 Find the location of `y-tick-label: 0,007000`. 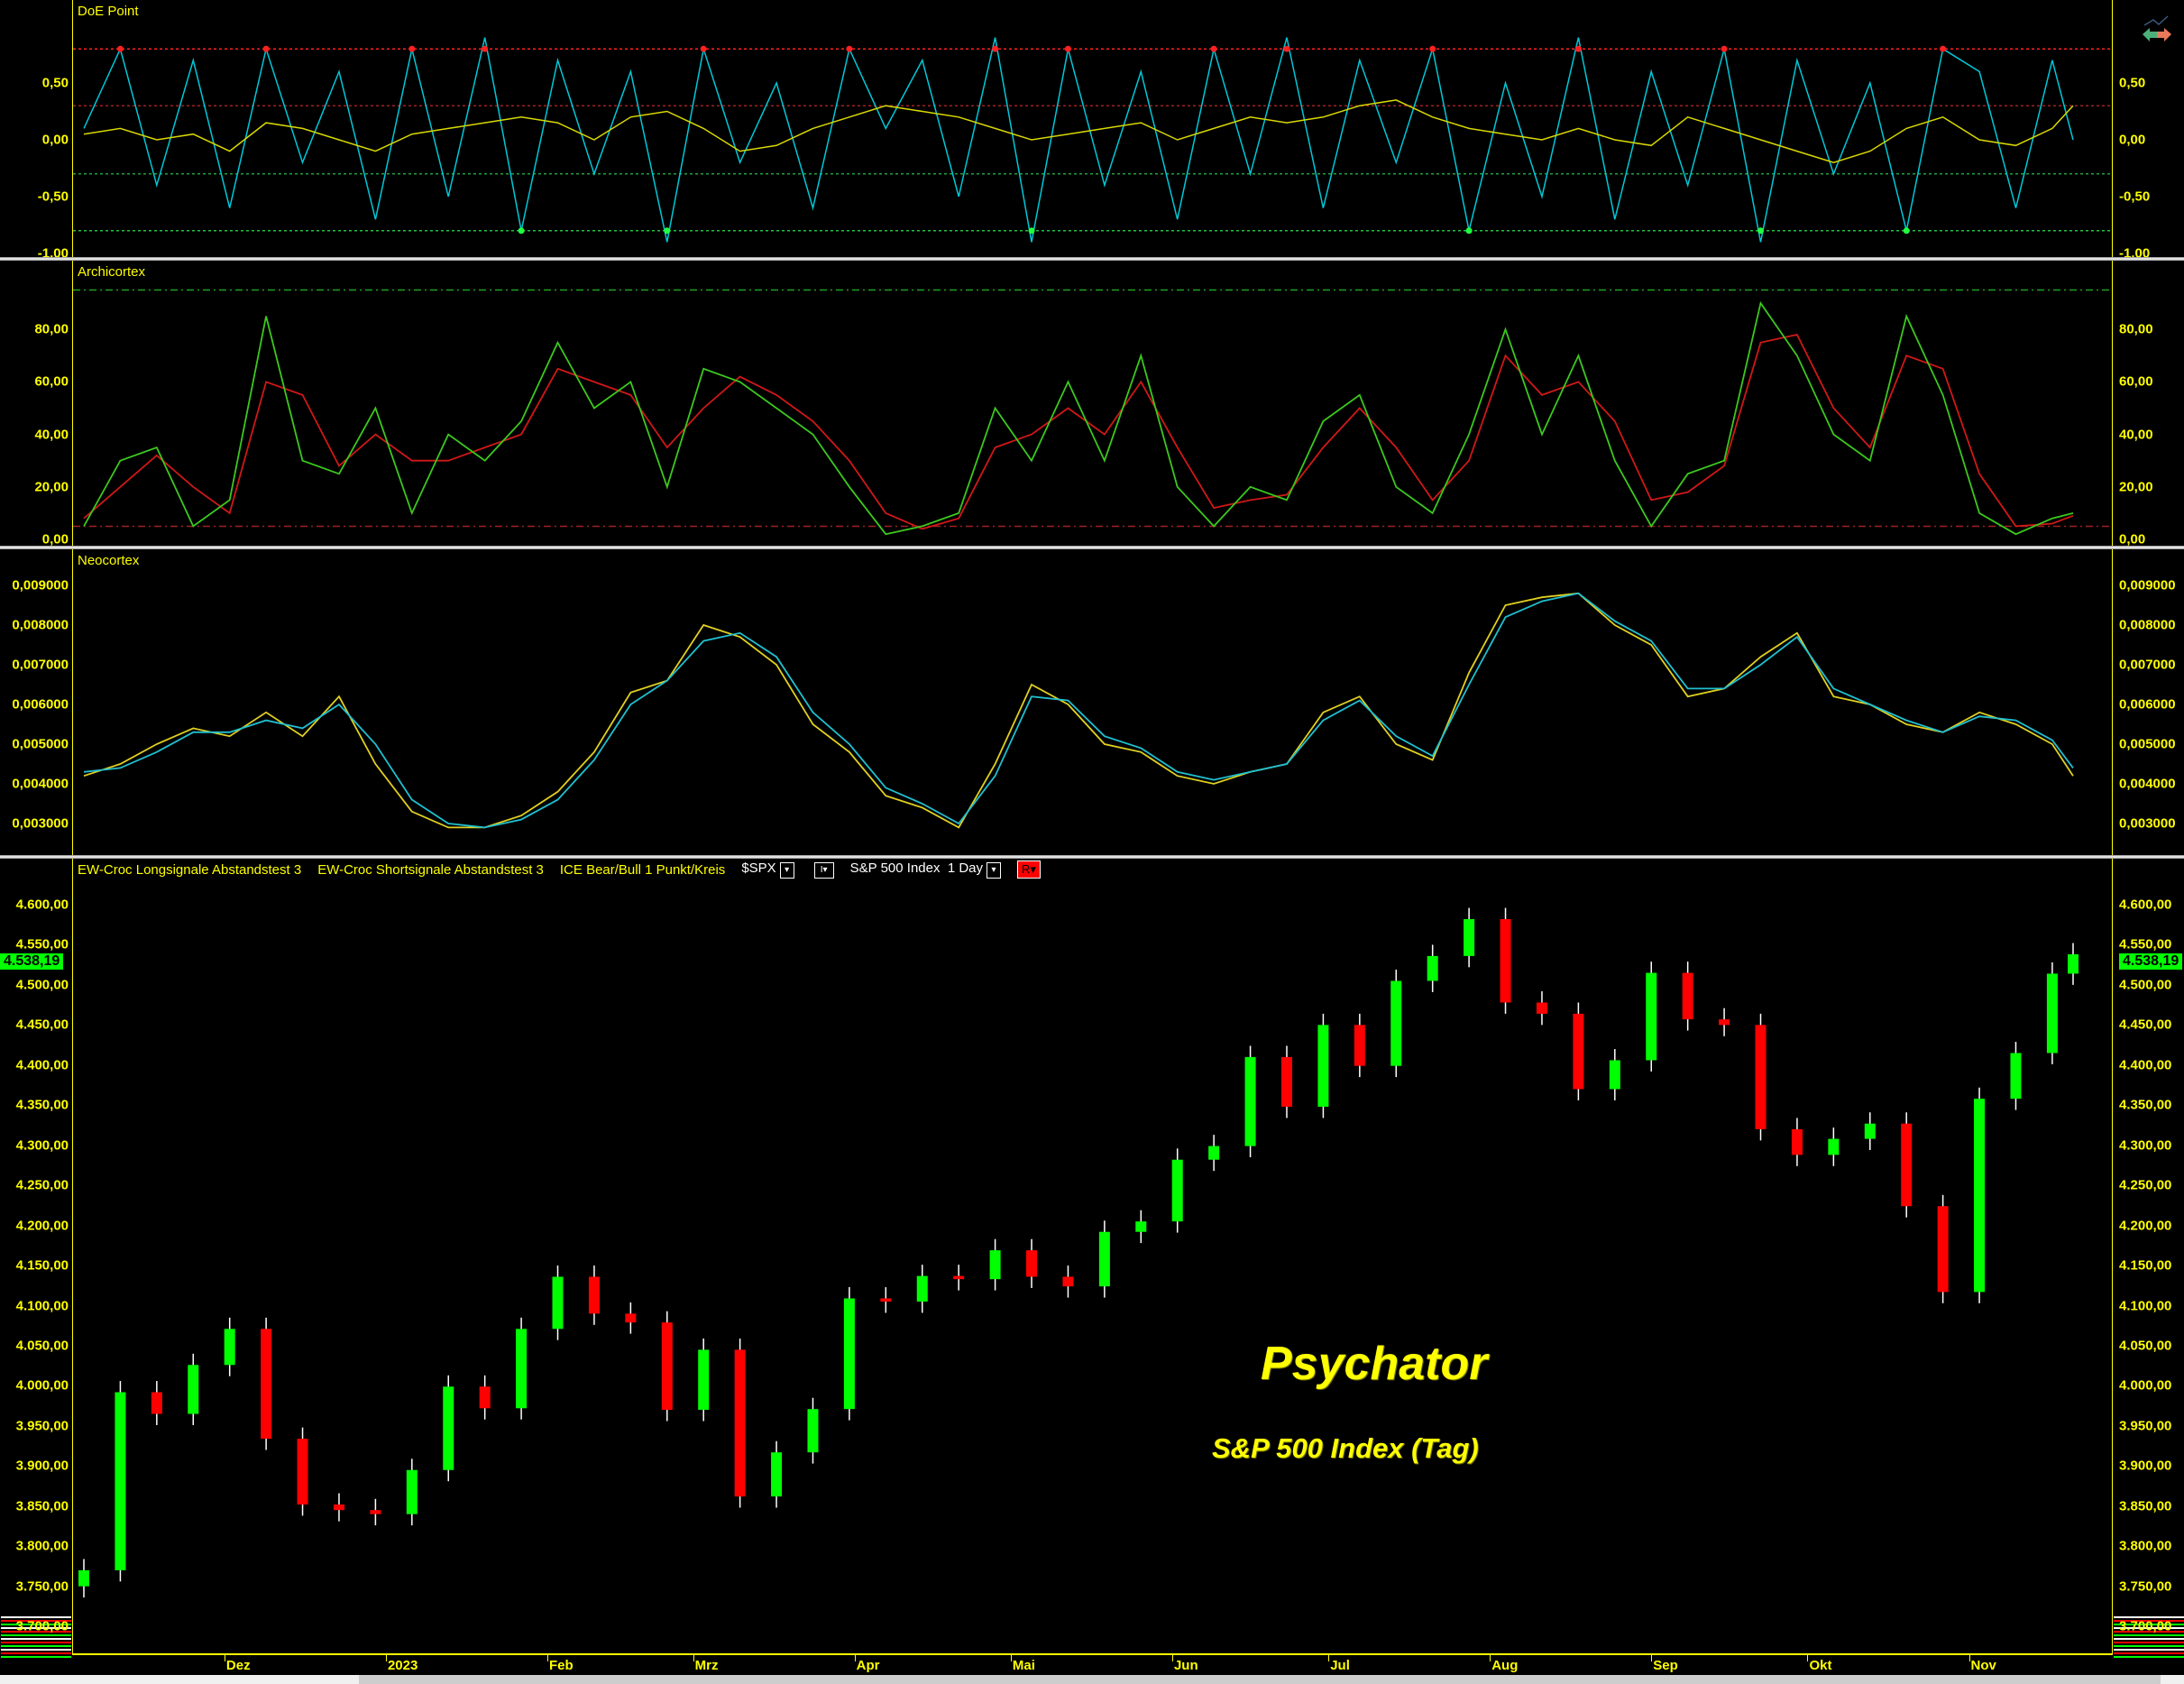

y-tick-label: 0,007000 is located at coordinates (40, 665).